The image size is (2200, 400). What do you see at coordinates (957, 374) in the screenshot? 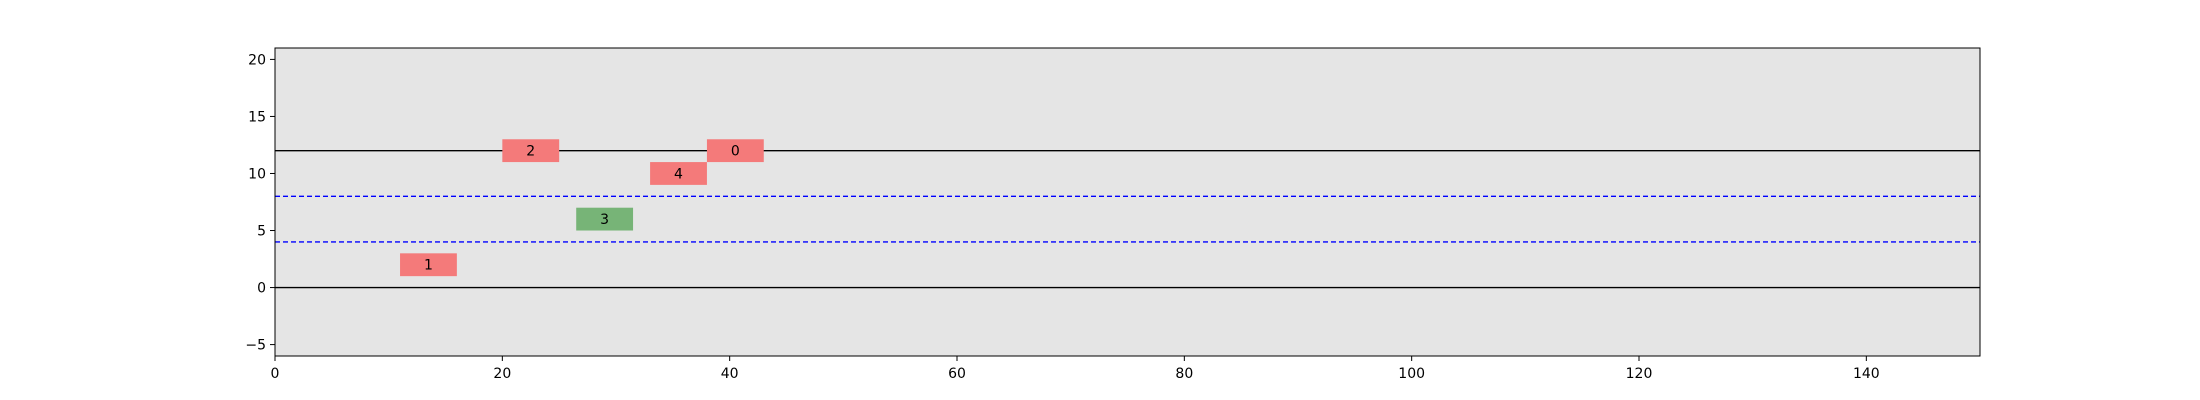
I see `x-tick-label: 60` at bounding box center [957, 374].